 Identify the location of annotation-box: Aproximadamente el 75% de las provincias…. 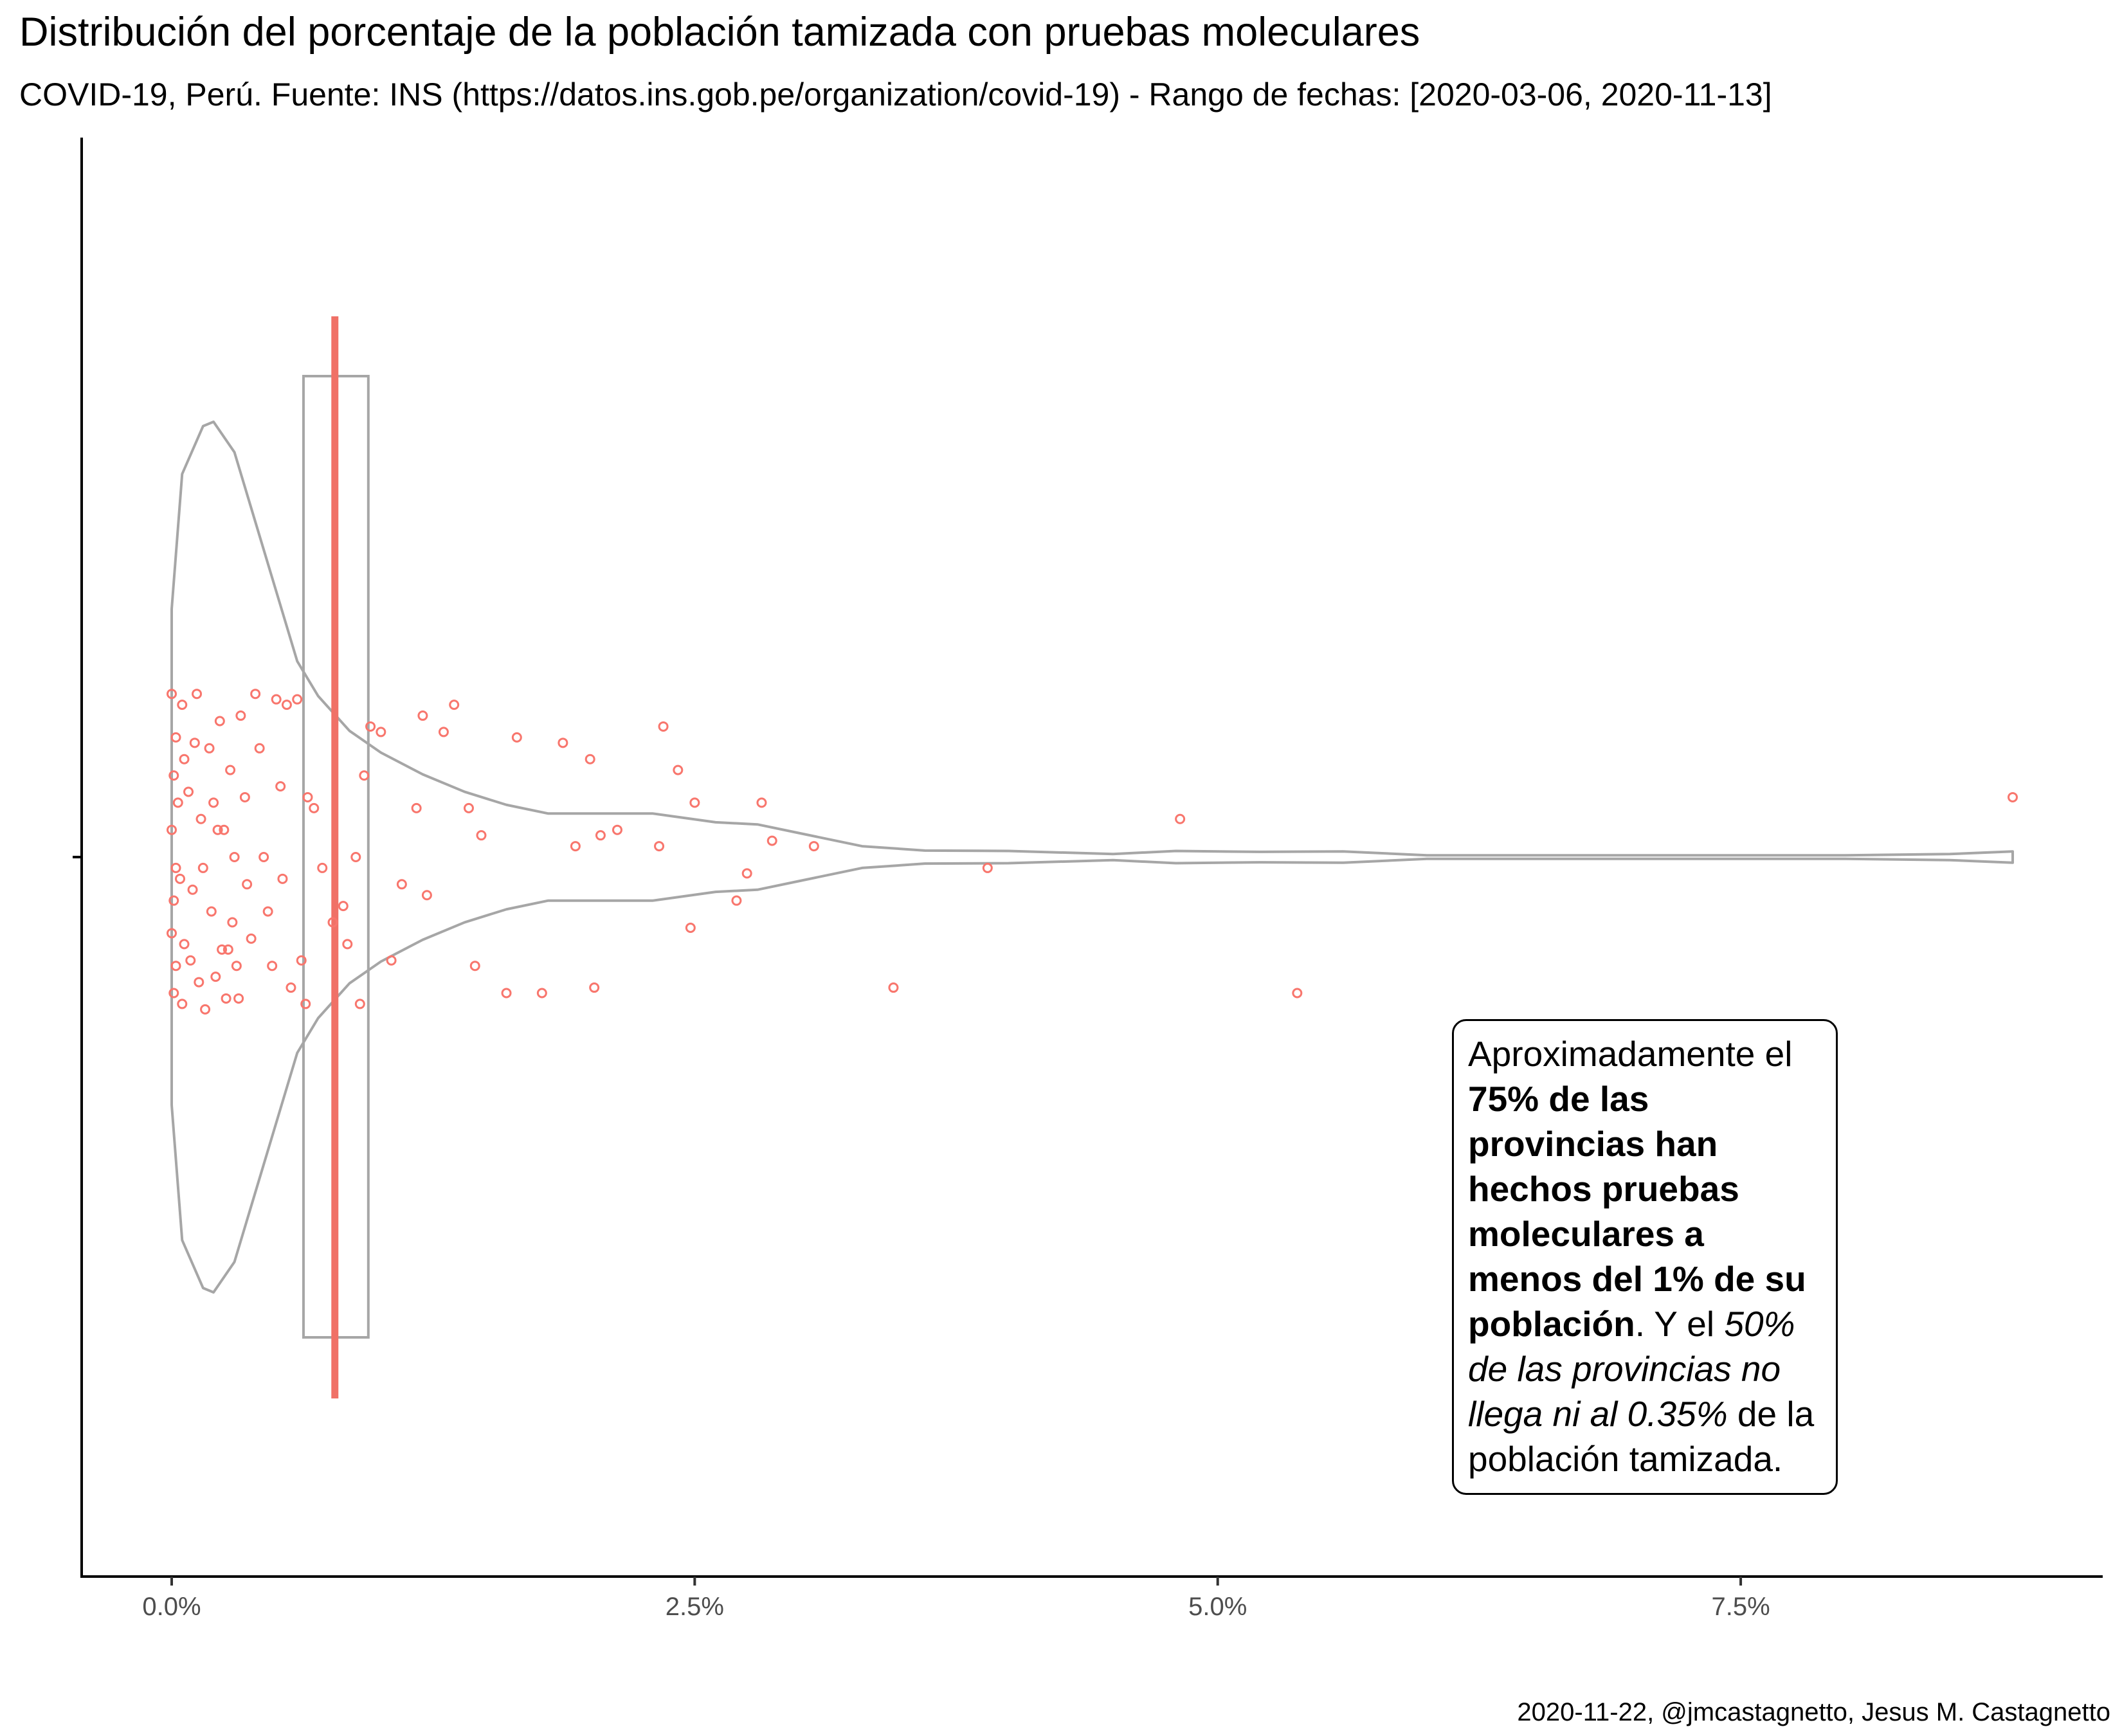
(1645, 1257).